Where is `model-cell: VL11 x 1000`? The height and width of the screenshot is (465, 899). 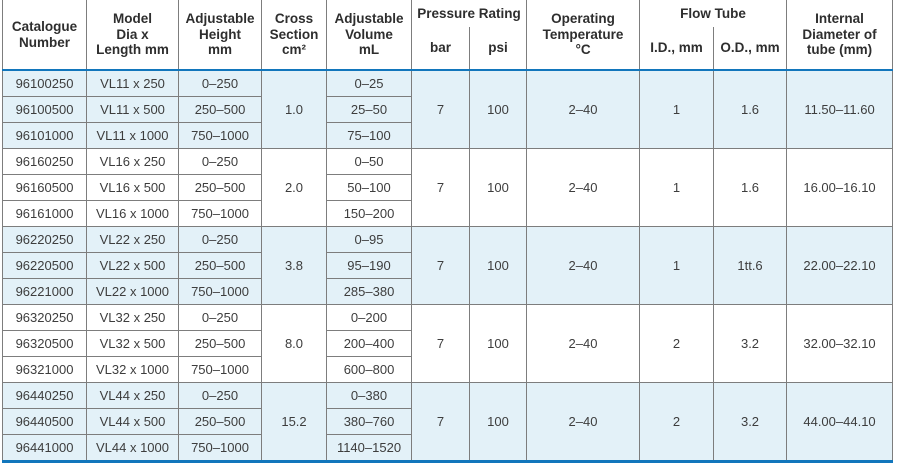 model-cell: VL11 x 1000 is located at coordinates (132, 135).